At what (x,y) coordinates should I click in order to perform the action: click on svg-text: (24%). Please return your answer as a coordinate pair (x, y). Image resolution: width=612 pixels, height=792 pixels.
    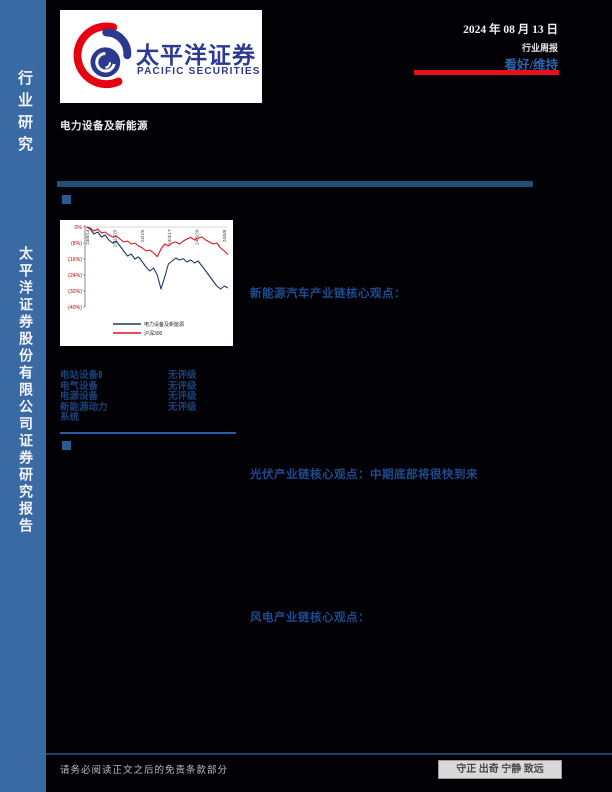
    Looking at the image, I should click on (75, 276).